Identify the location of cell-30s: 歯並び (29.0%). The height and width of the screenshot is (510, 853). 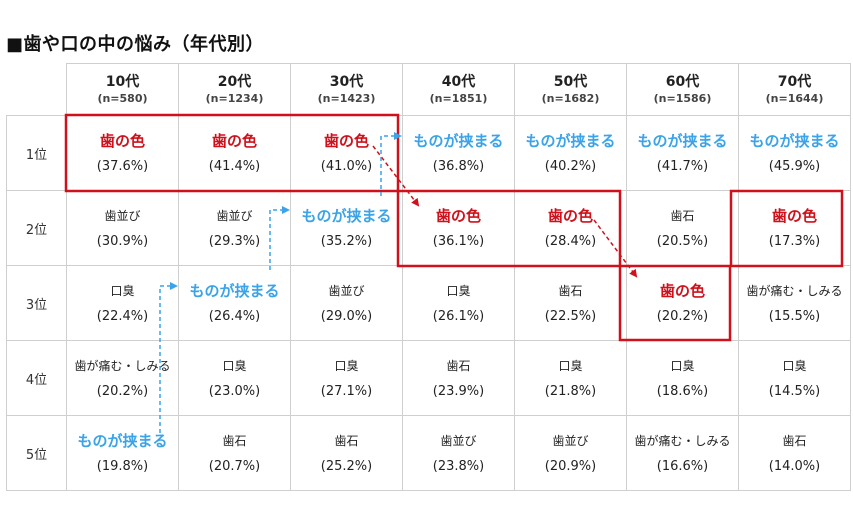
(346, 303).